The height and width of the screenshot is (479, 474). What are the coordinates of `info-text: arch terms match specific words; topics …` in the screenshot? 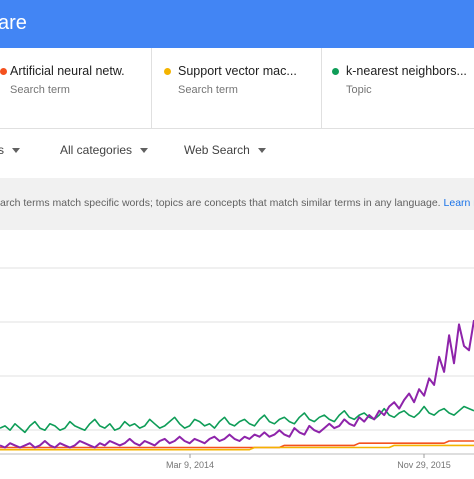 It's located at (237, 203).